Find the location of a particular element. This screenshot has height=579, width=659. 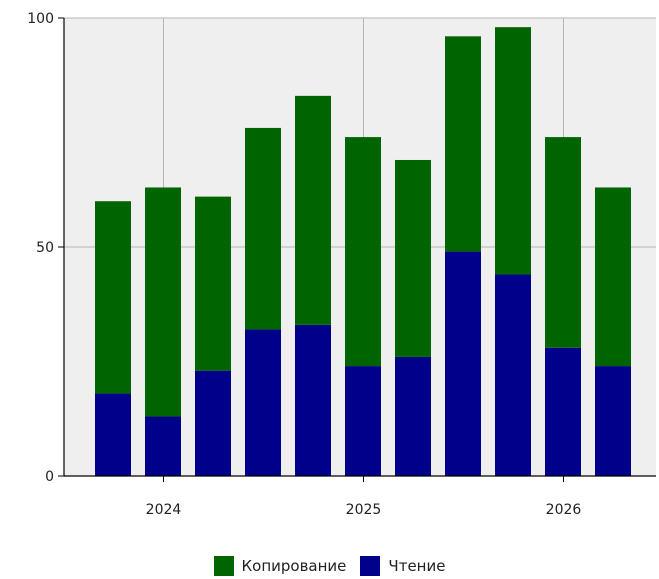

x-tick-label-1: 2025 is located at coordinates (364, 510).